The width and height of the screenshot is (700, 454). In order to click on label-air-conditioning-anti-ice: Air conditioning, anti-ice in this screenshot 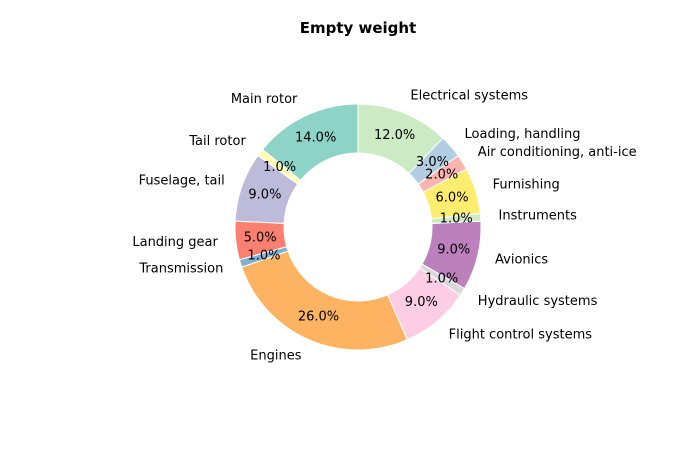, I will do `click(557, 152)`.